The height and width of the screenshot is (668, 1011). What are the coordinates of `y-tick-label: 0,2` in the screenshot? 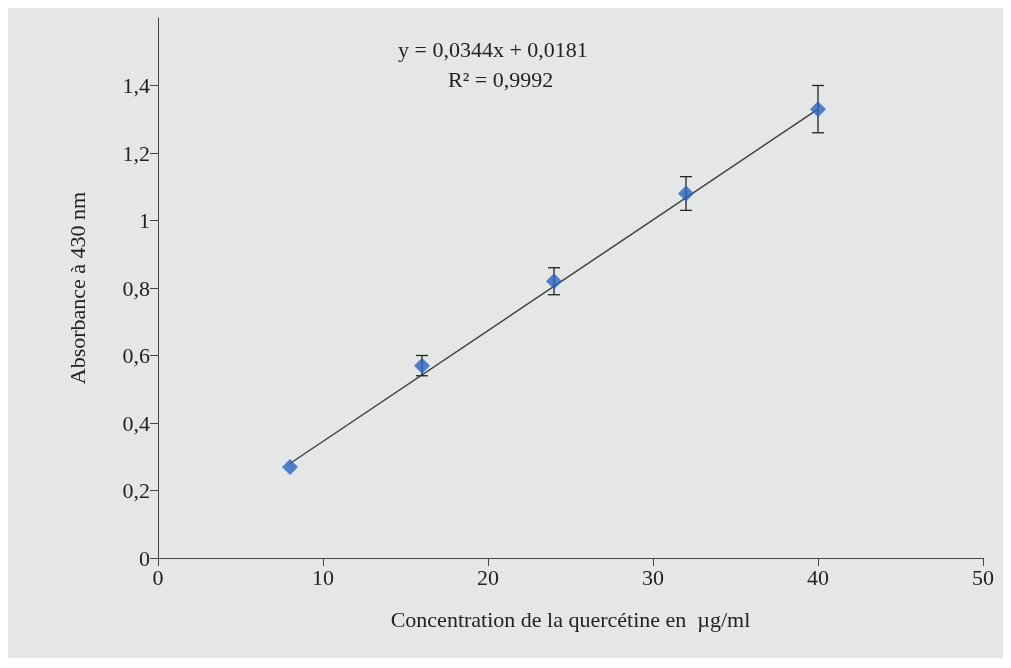 It's located at (136, 490).